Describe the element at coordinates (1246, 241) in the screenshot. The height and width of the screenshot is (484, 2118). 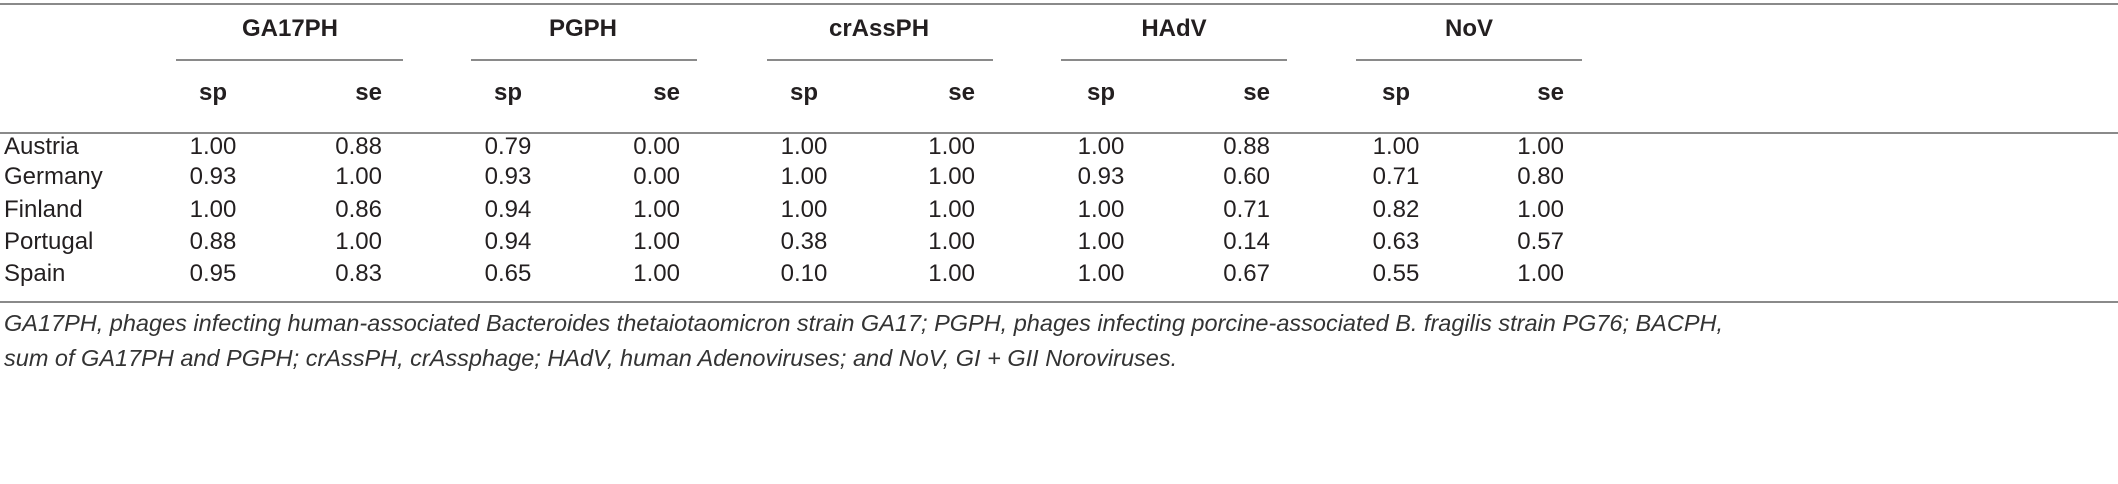
I see `value-cell: 0.14` at that location.